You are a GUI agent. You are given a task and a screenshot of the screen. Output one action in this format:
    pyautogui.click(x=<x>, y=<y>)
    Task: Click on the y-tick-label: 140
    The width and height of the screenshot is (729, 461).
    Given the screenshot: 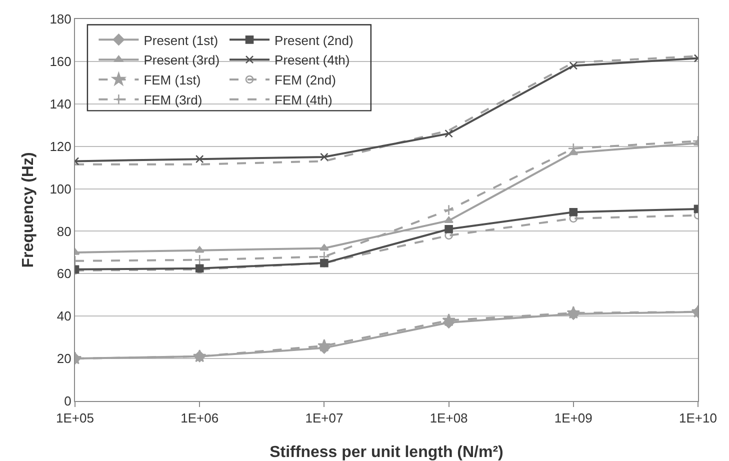 What is the action you would take?
    pyautogui.click(x=61, y=104)
    